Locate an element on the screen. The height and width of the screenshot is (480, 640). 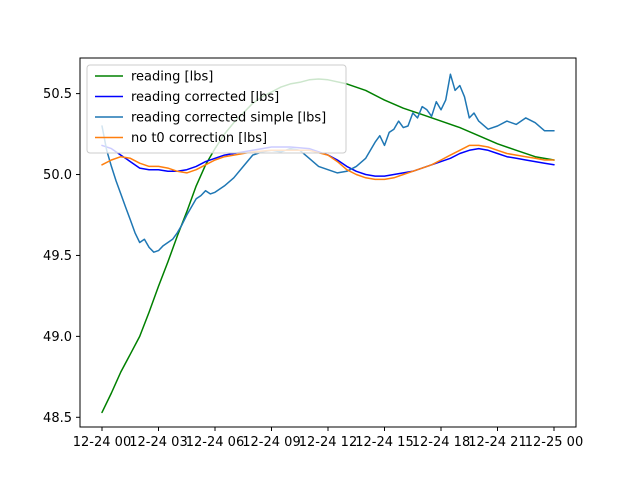
y-tick-label: 48.5 is located at coordinates (57, 418).